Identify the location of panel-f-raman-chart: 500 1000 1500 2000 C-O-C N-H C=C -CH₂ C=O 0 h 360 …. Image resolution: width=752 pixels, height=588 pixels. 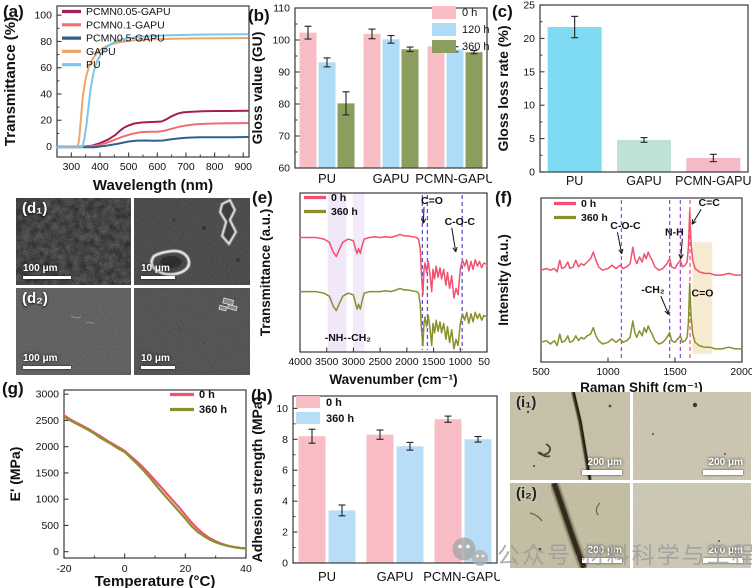
(620, 291).